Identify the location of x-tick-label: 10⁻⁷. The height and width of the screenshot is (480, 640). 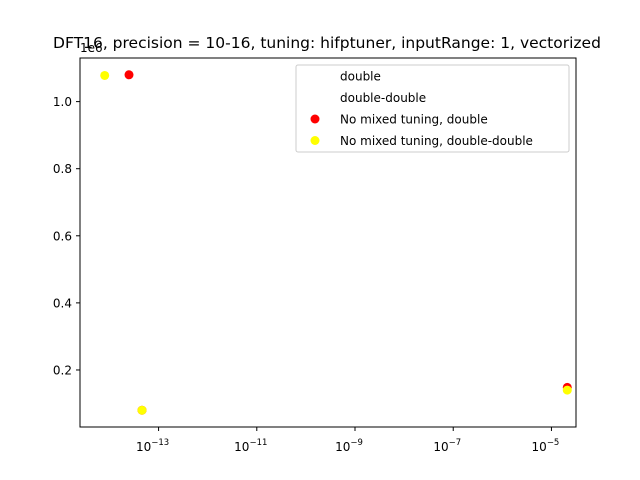
(447, 446).